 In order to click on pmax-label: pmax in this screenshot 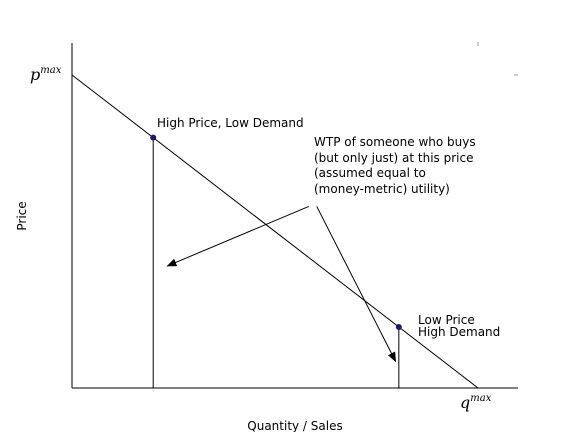, I will do `click(46, 74)`.